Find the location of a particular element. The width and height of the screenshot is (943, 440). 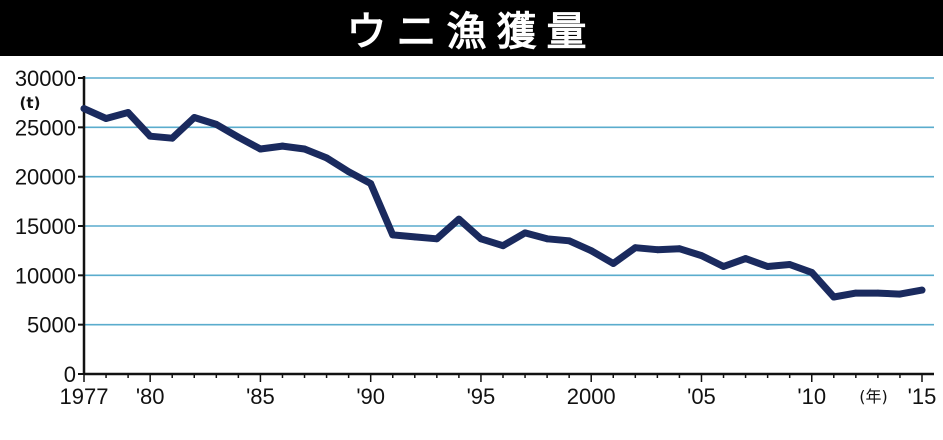

data-point-1978 is located at coordinates (106, 118).